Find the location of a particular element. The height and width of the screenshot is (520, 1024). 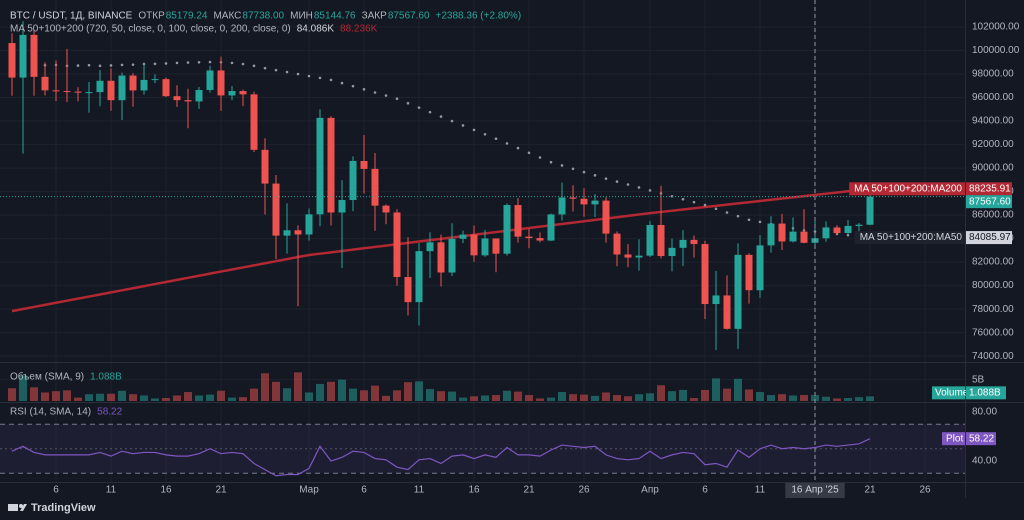

crosshair-label-box is located at coordinates (815, 490).